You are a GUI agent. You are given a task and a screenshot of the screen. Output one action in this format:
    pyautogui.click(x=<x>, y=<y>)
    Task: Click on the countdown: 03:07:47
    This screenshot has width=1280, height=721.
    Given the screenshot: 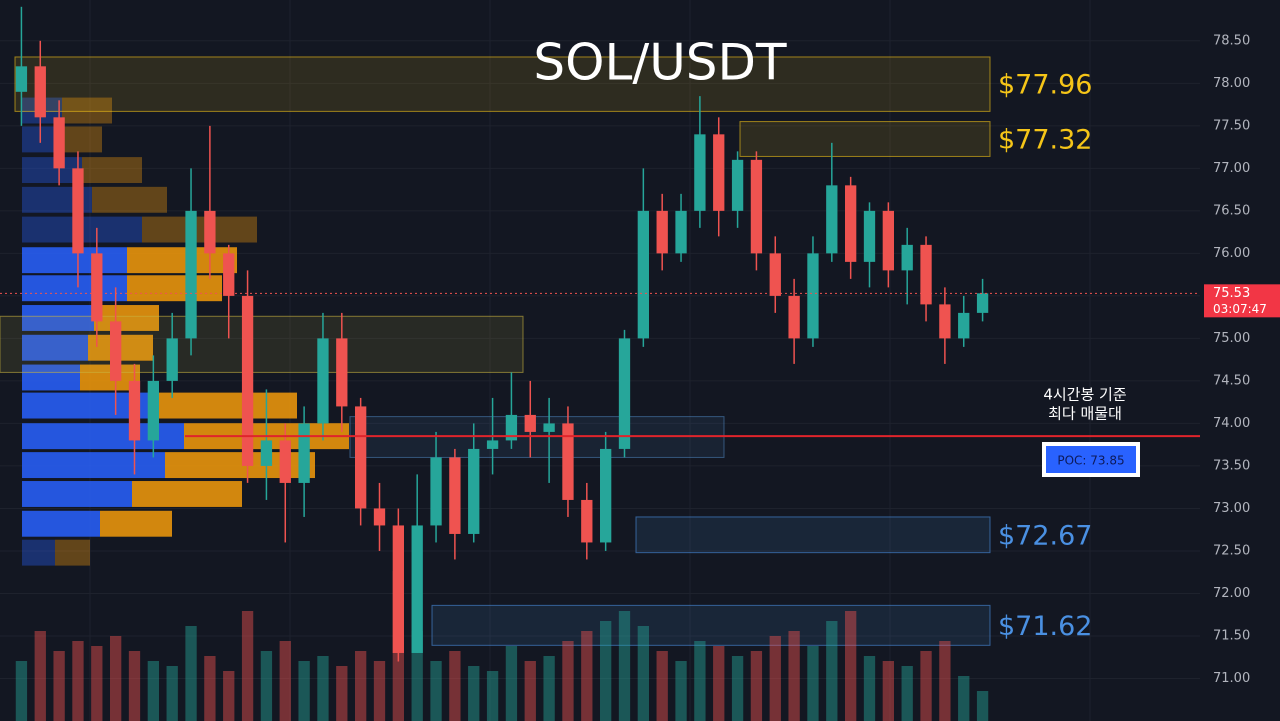 What is the action you would take?
    pyautogui.click(x=1240, y=309)
    